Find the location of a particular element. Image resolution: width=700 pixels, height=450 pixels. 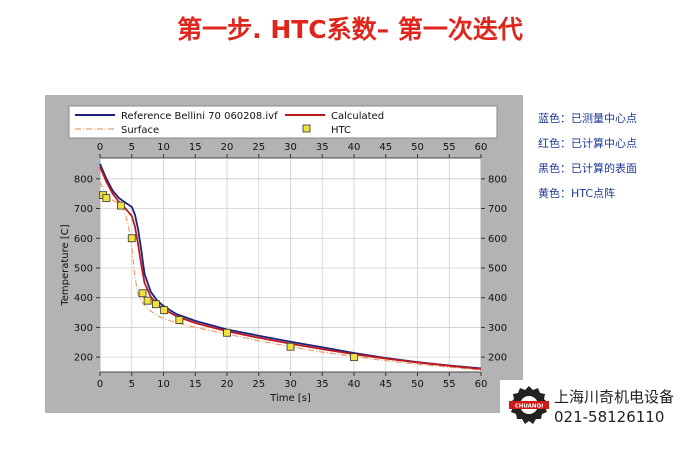

x-tick-label-top-4: 20 is located at coordinates (227, 147).